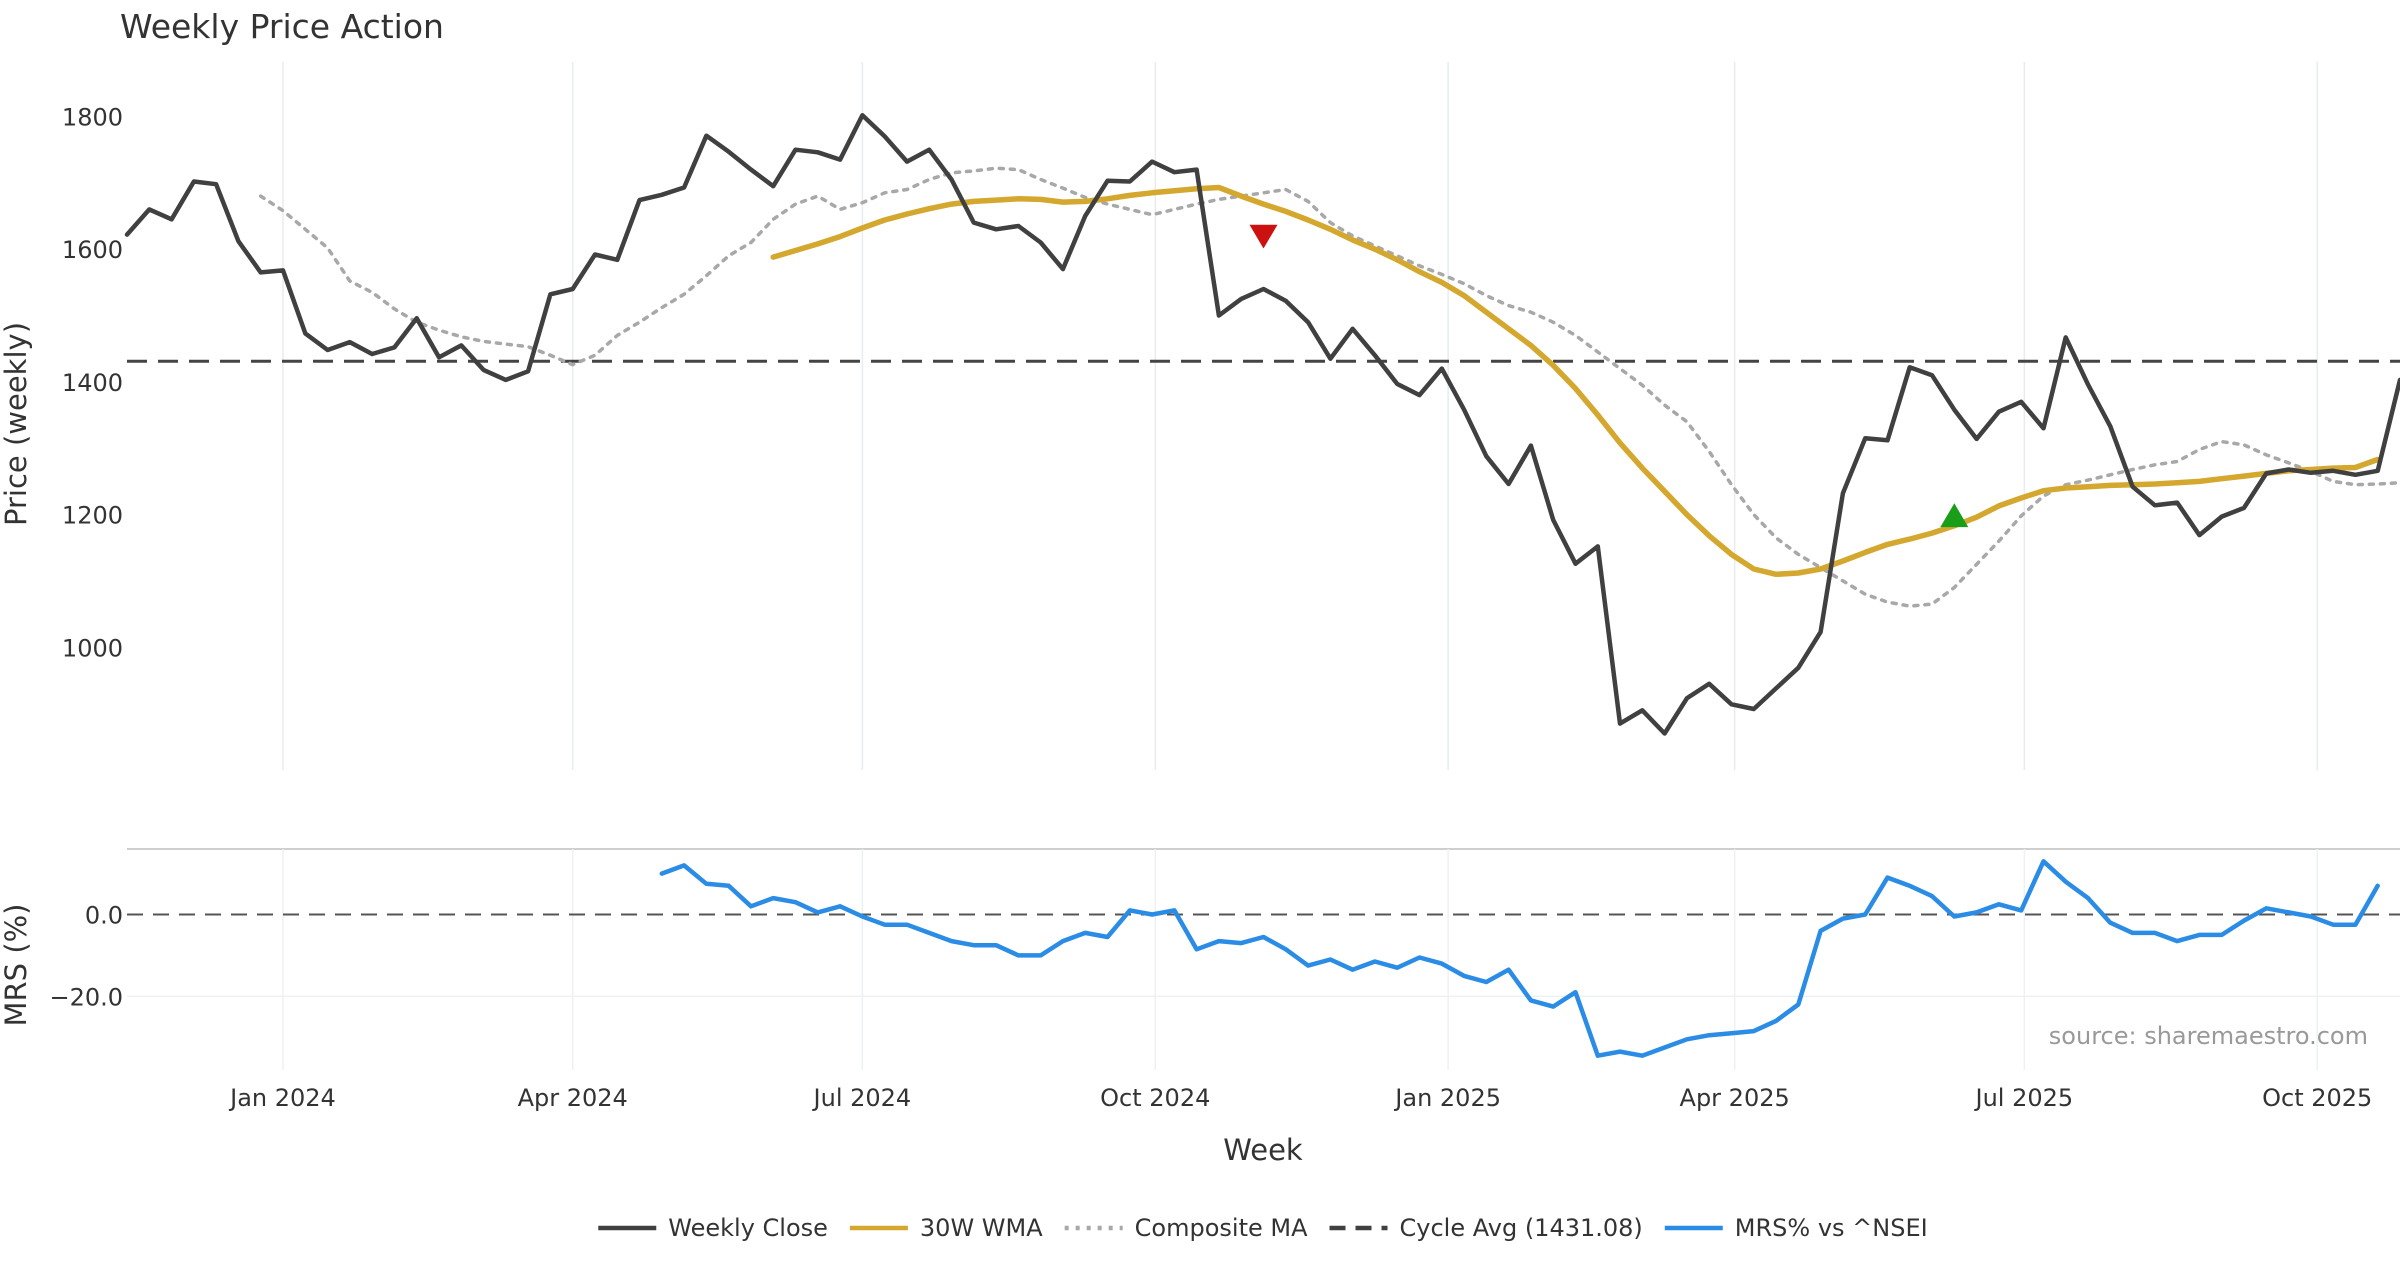 The image size is (2400, 1264). What do you see at coordinates (86, 997) in the screenshot?
I see `mrs-y-tick-label: −20.0` at bounding box center [86, 997].